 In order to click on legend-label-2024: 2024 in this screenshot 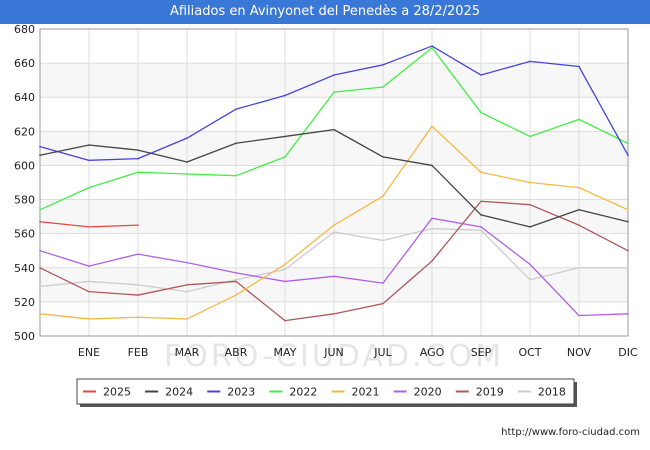, I will do `click(179, 392)`.